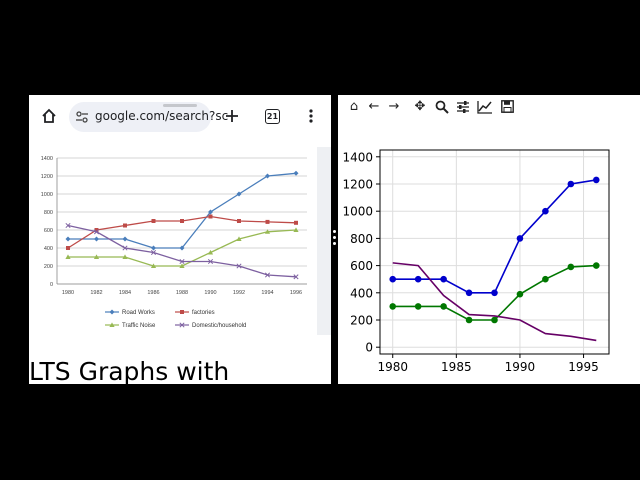 The image size is (640, 480). I want to click on new-tab-icon, so click(232, 116).